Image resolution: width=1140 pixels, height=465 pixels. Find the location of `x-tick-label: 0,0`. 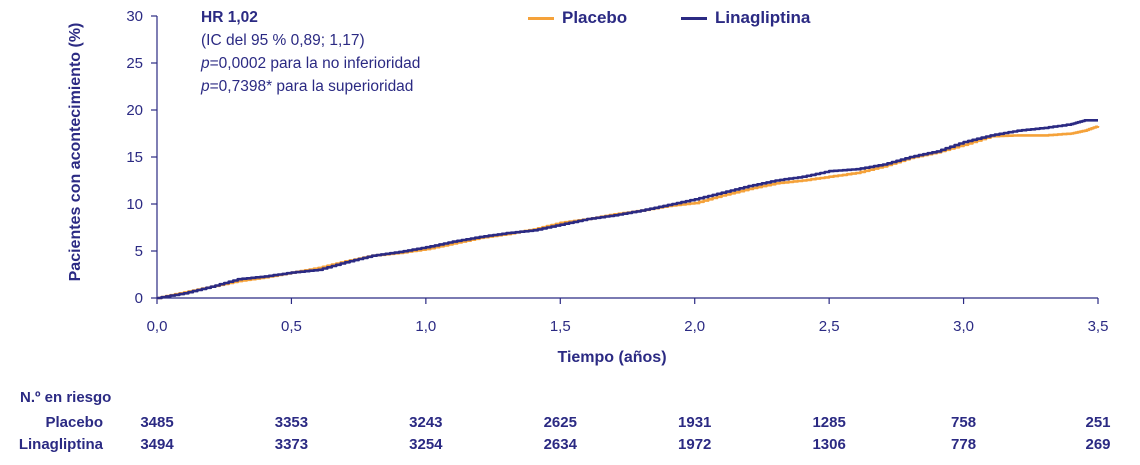

x-tick-label: 0,0 is located at coordinates (157, 326).